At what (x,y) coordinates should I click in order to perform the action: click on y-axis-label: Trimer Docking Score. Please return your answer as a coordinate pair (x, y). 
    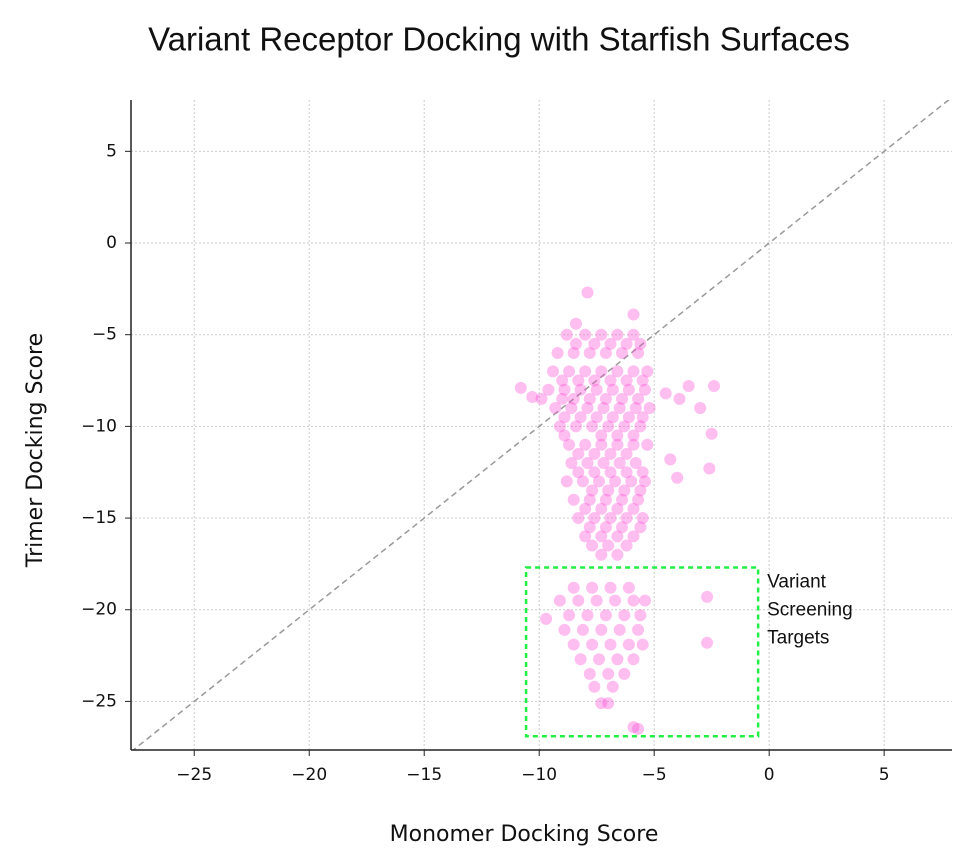
    Looking at the image, I should click on (35, 450).